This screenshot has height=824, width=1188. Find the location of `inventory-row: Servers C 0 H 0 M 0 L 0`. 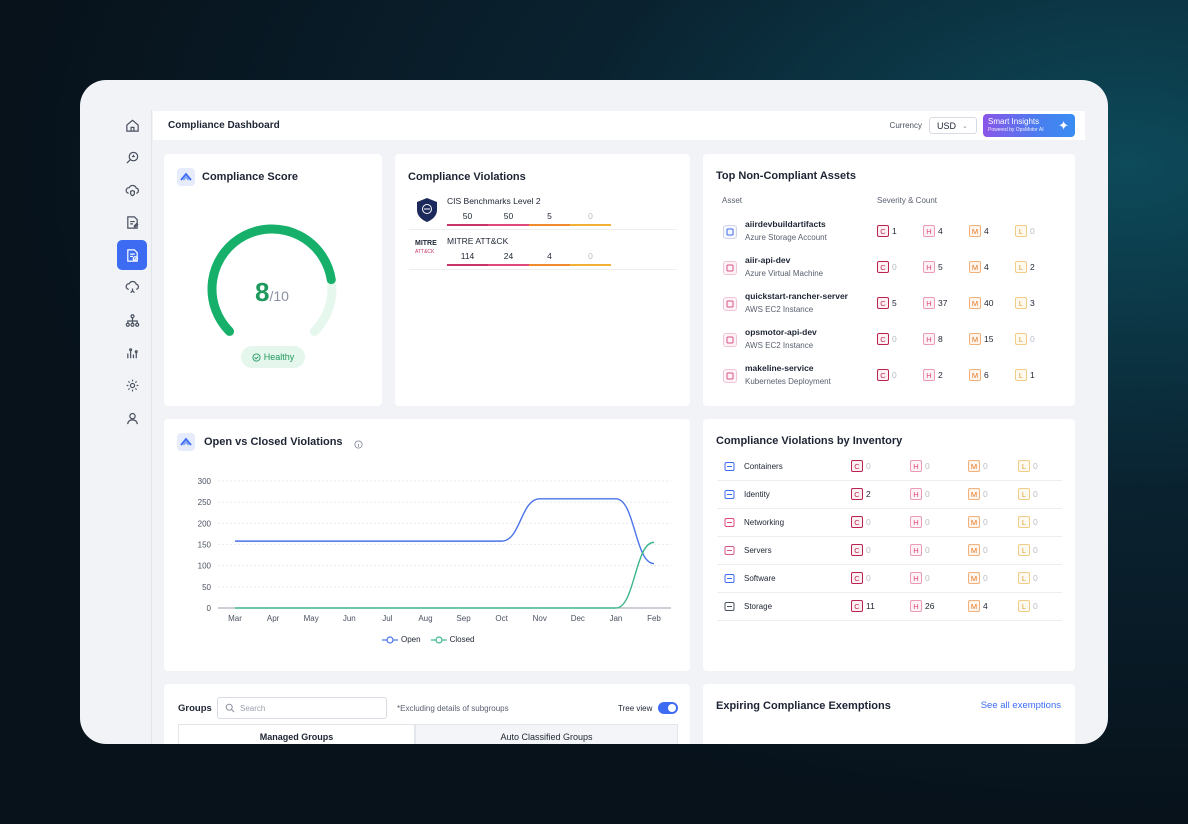

inventory-row: Servers C 0 H 0 M 0 L 0 is located at coordinates (889, 551).